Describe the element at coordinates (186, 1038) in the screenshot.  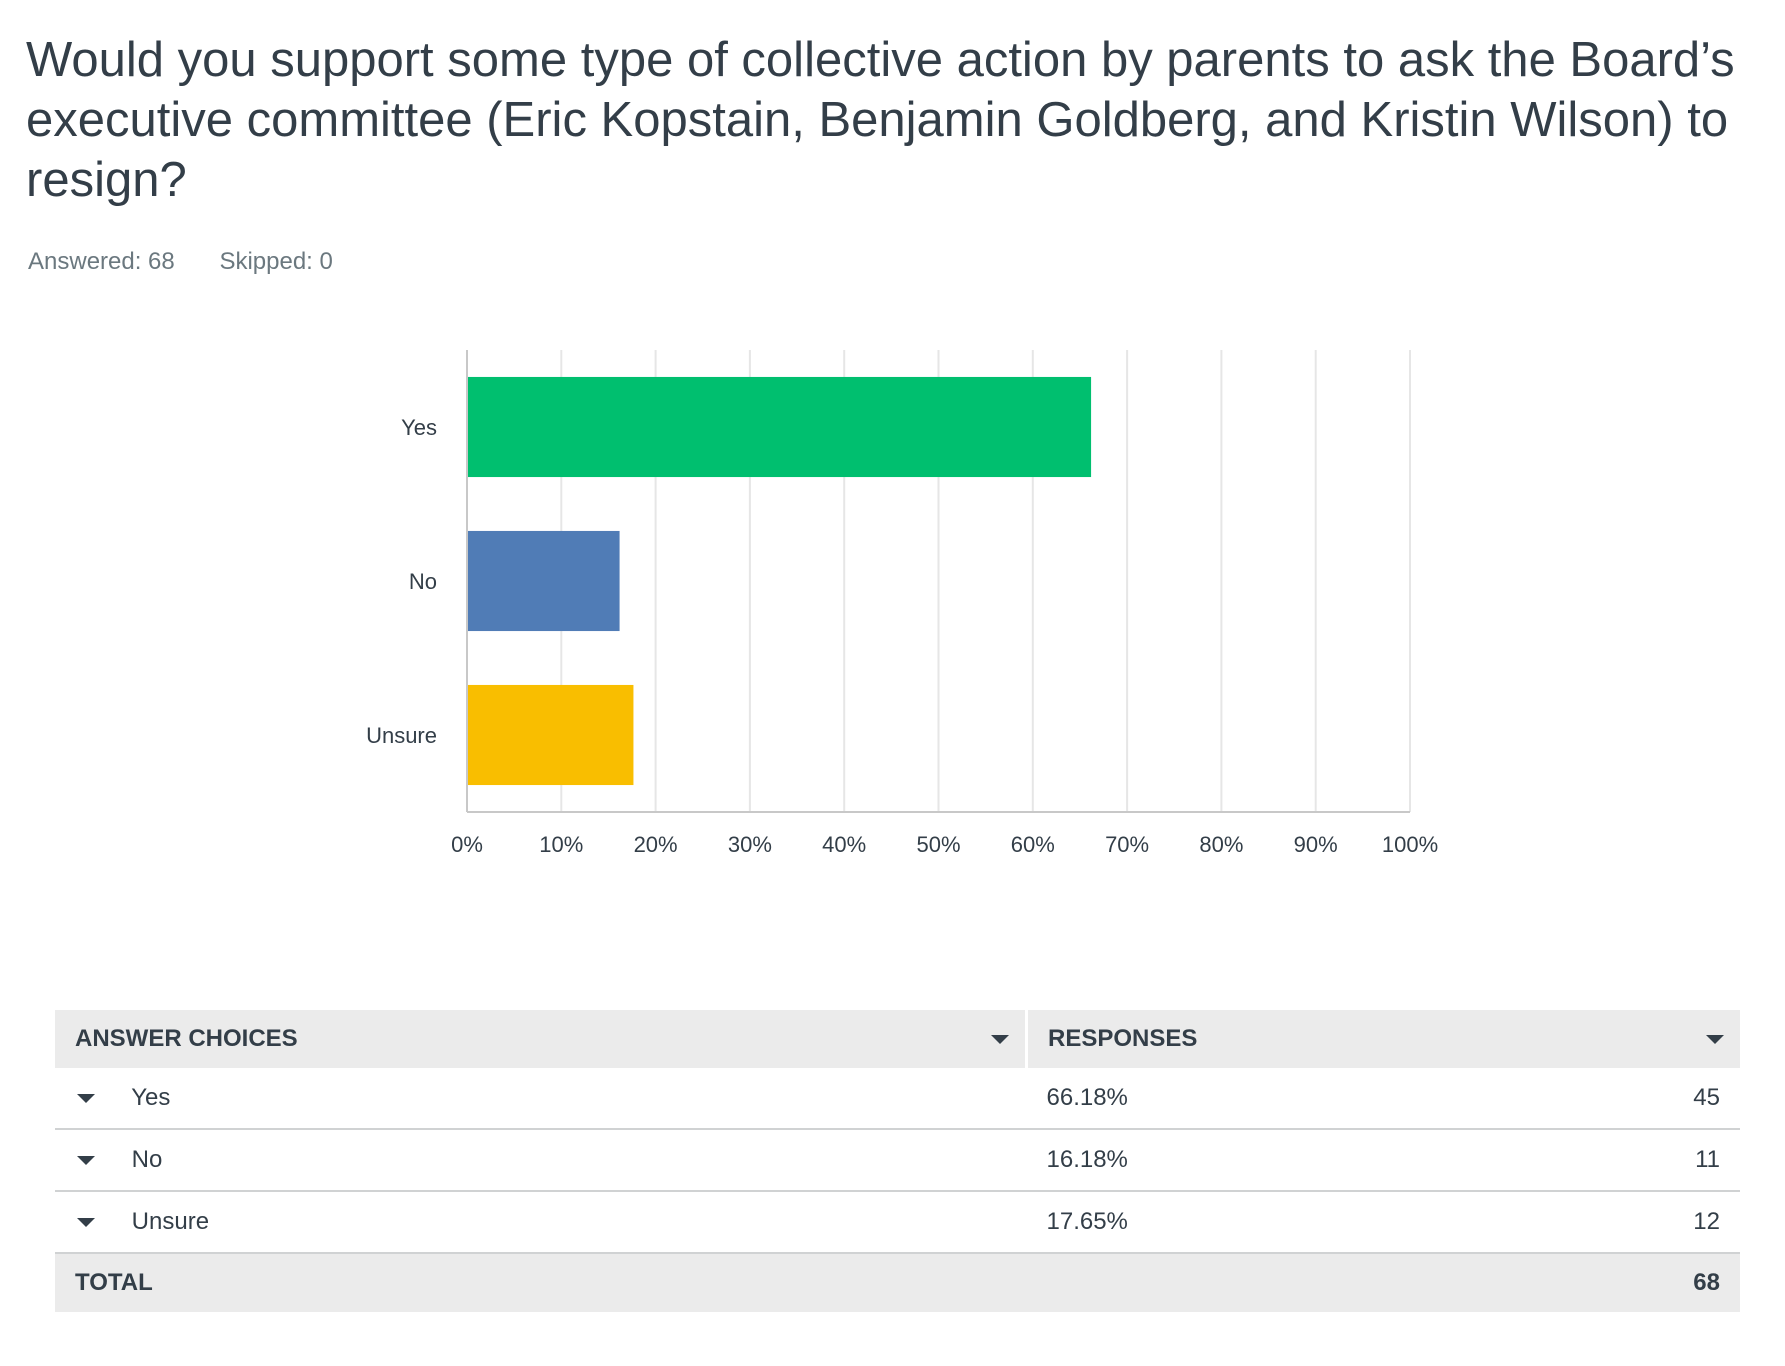
I see `answer-choices-header-label: ANSWER CHOICES` at that location.